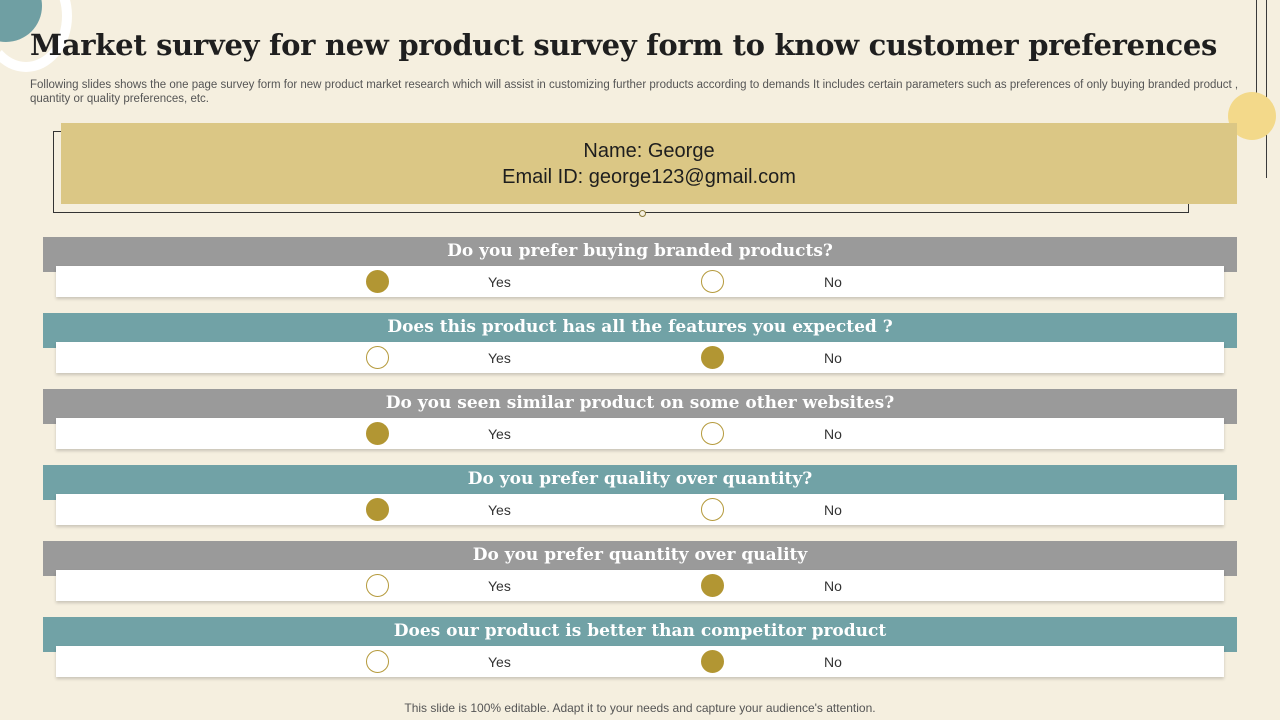 The height and width of the screenshot is (720, 1280). What do you see at coordinates (640, 555) in the screenshot?
I see `question-text: Do you prefer quantity over quality` at bounding box center [640, 555].